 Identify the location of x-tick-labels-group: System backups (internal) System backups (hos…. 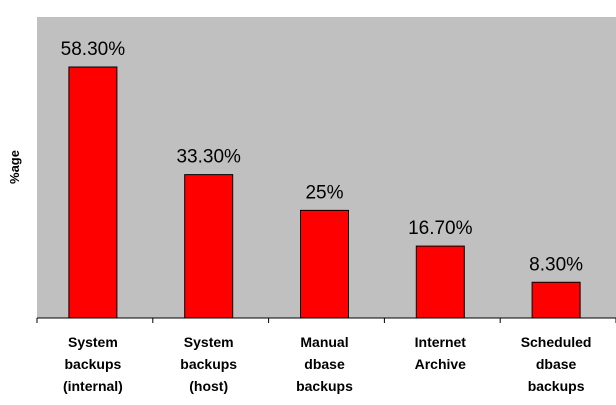
(327, 364).